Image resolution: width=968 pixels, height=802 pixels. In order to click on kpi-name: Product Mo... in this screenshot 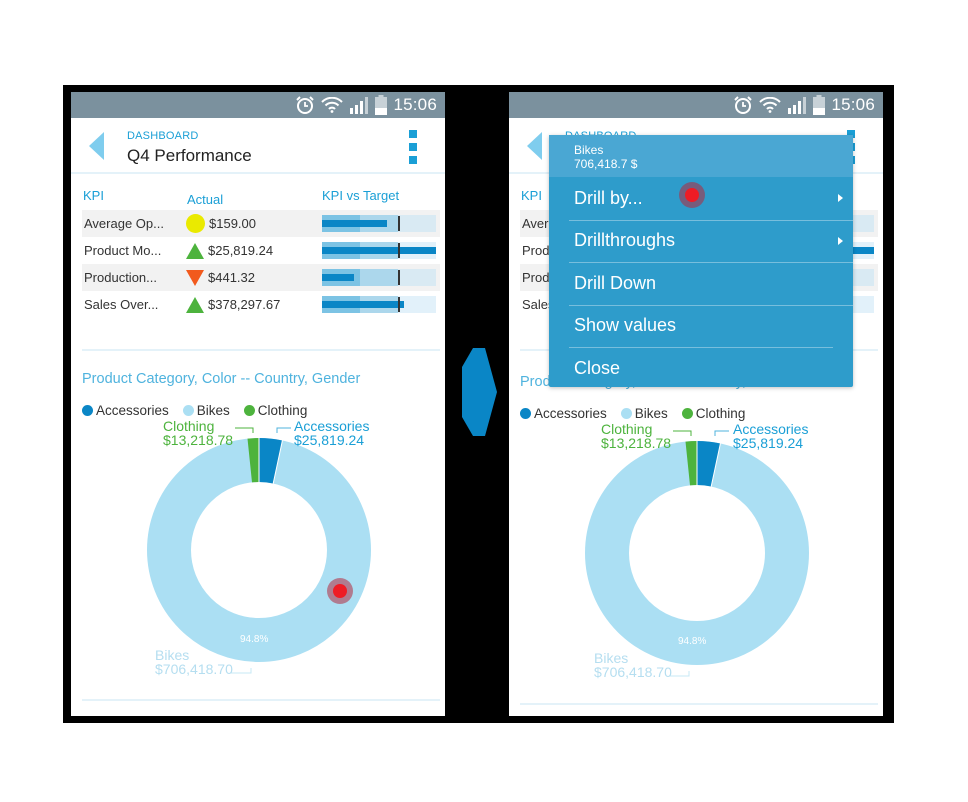, I will do `click(123, 250)`.